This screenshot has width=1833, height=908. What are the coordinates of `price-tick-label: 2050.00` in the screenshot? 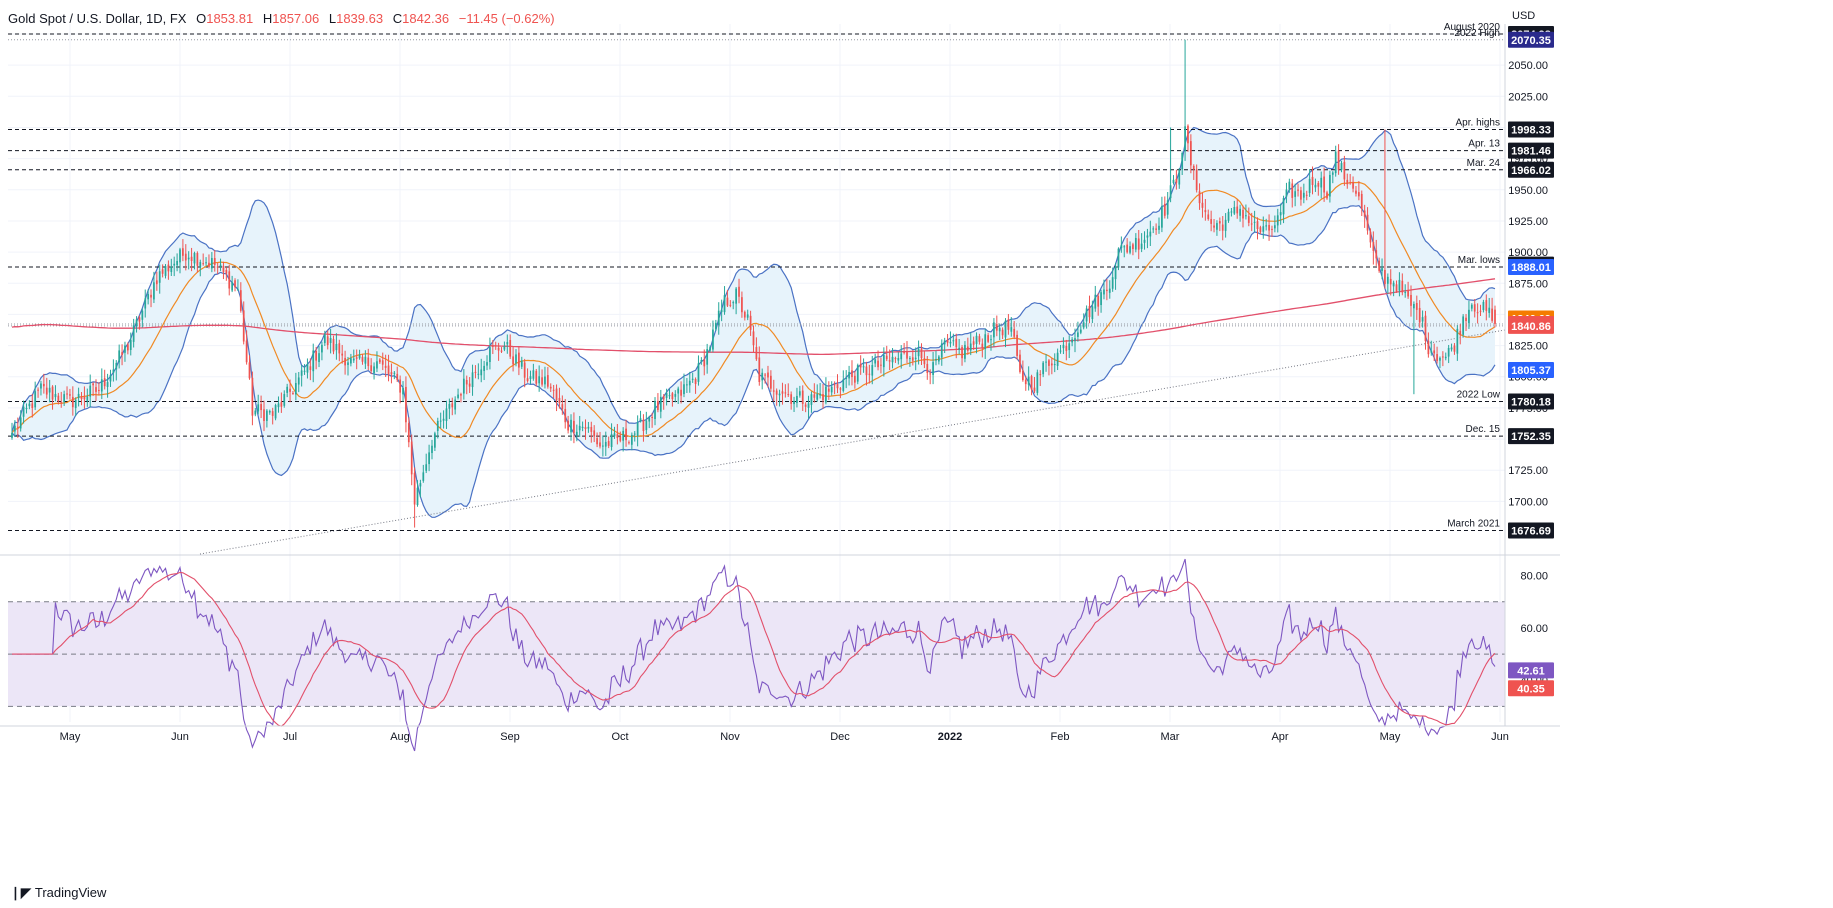 It's located at (1528, 66).